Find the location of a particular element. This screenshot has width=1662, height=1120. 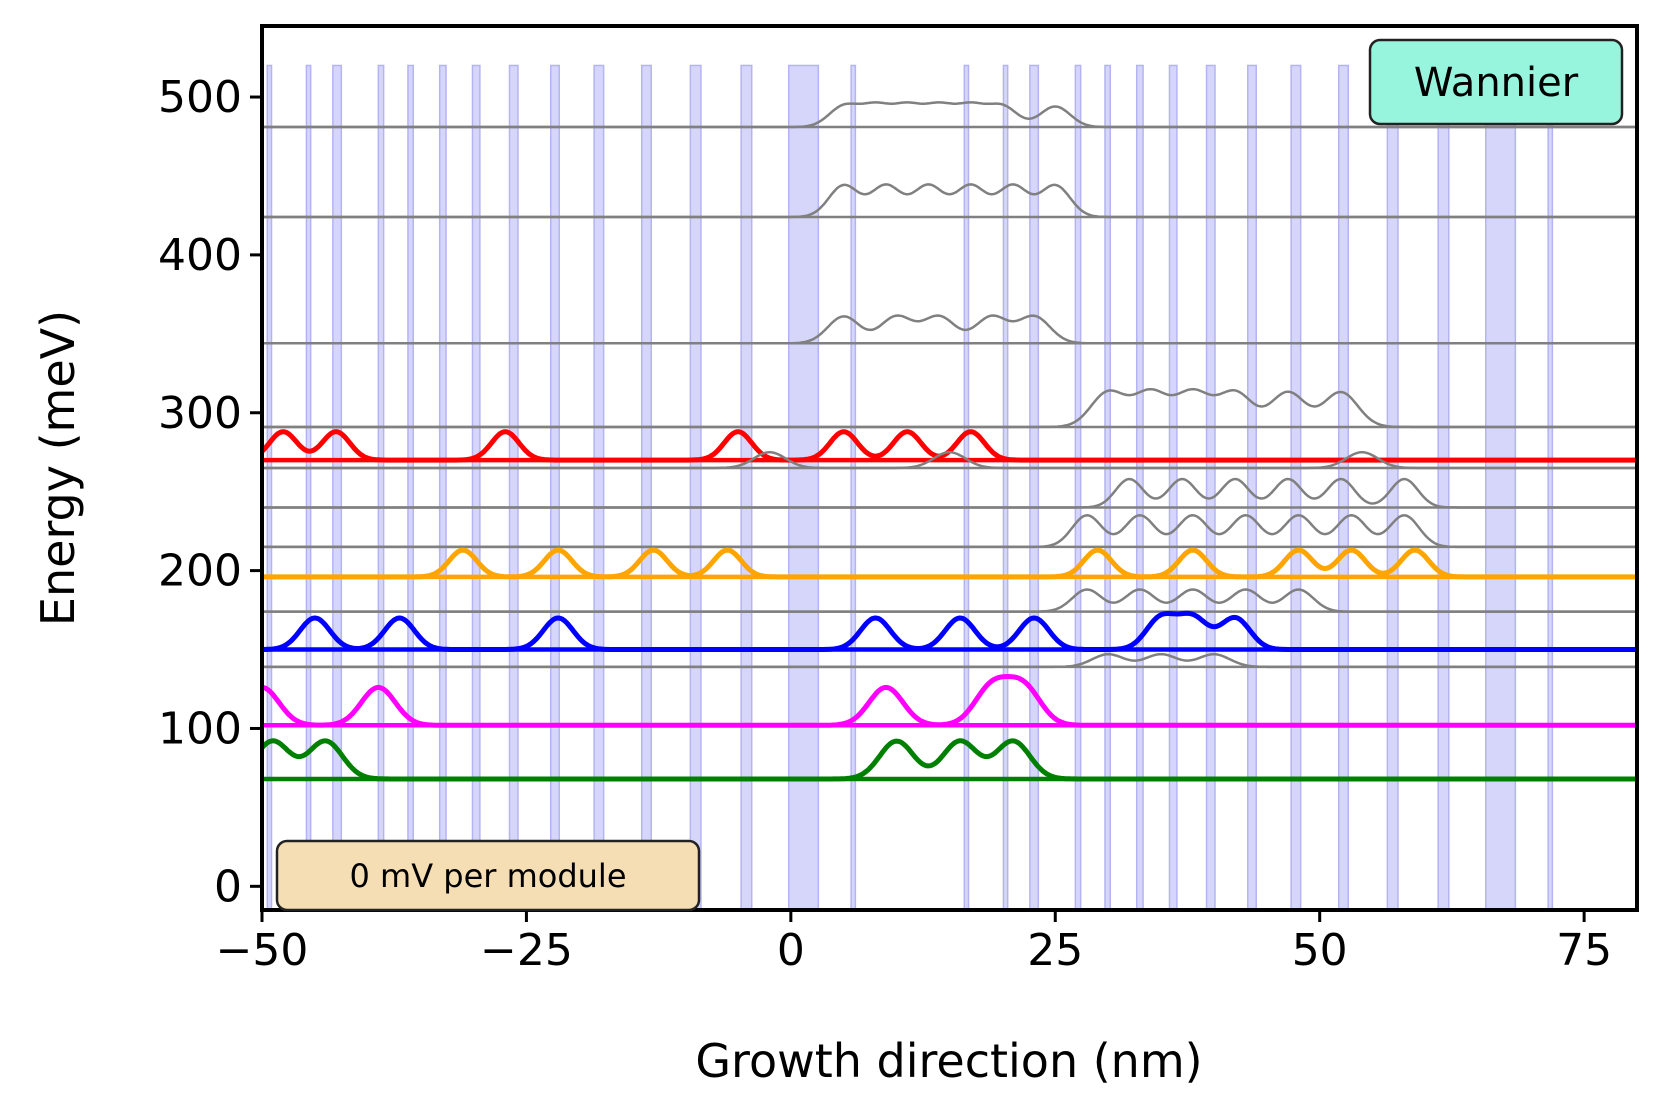

y-axis-ticks: 0 100 200 300 400 500 is located at coordinates (210, 492).